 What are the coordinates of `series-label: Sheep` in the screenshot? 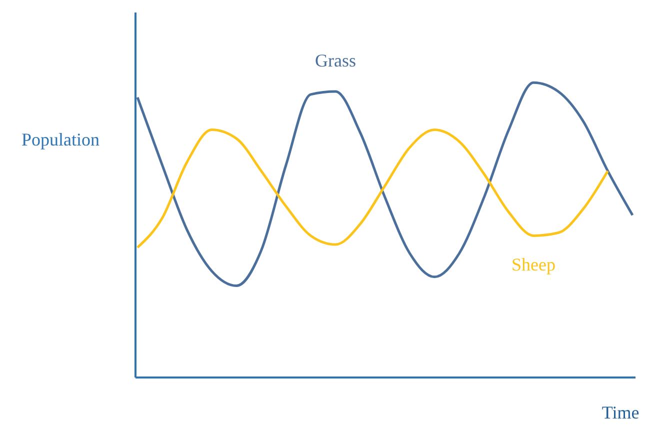 It's located at (534, 264).